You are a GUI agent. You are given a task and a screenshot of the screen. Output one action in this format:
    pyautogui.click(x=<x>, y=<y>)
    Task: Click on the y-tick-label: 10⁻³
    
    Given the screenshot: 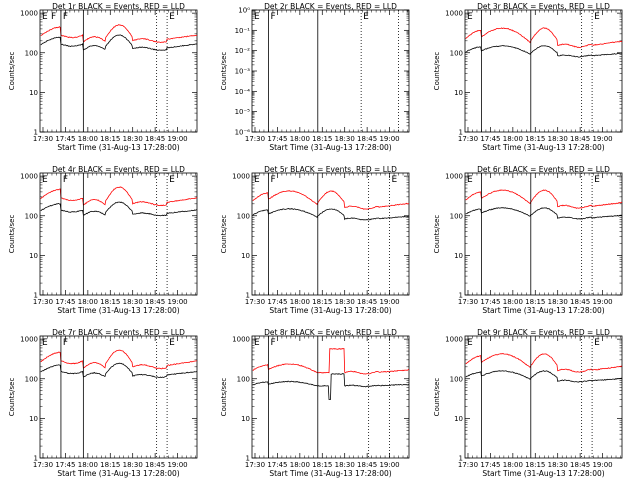 What is the action you would take?
    pyautogui.click(x=243, y=72)
    